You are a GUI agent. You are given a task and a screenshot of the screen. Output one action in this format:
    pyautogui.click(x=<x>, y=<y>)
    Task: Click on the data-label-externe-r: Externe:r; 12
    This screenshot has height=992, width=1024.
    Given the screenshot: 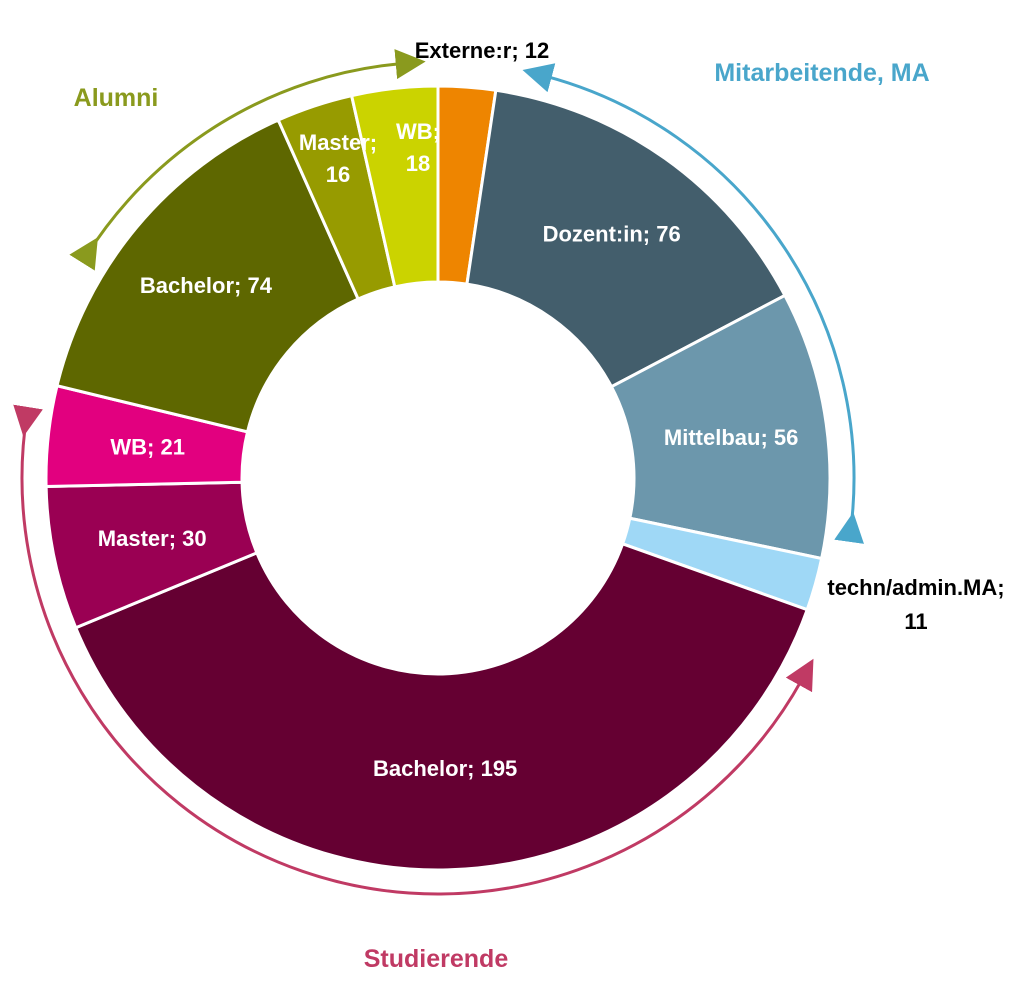 What is the action you would take?
    pyautogui.click(x=482, y=50)
    